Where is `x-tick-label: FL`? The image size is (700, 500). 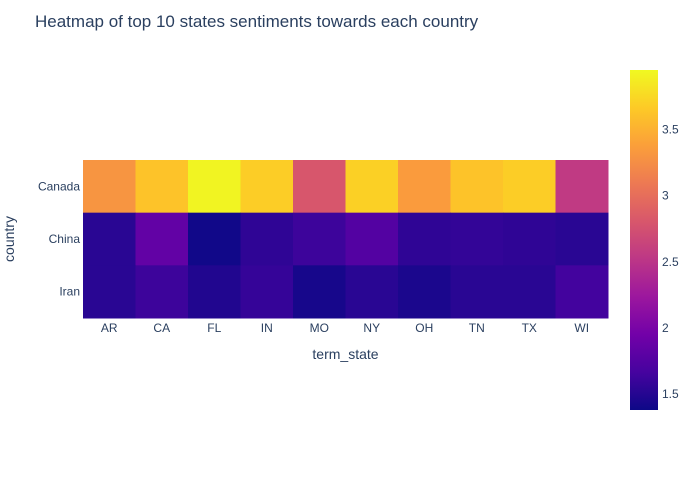
x-tick-label: FL is located at coordinates (214, 328).